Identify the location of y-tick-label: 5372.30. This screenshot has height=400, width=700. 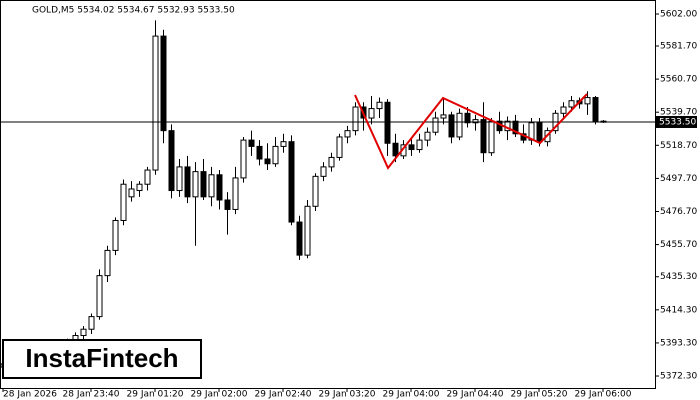
(678, 377).